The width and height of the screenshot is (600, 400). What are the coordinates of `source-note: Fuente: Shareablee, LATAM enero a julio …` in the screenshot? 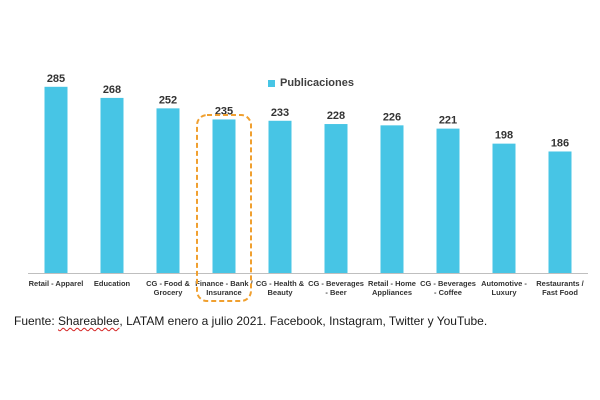 It's located at (250, 321).